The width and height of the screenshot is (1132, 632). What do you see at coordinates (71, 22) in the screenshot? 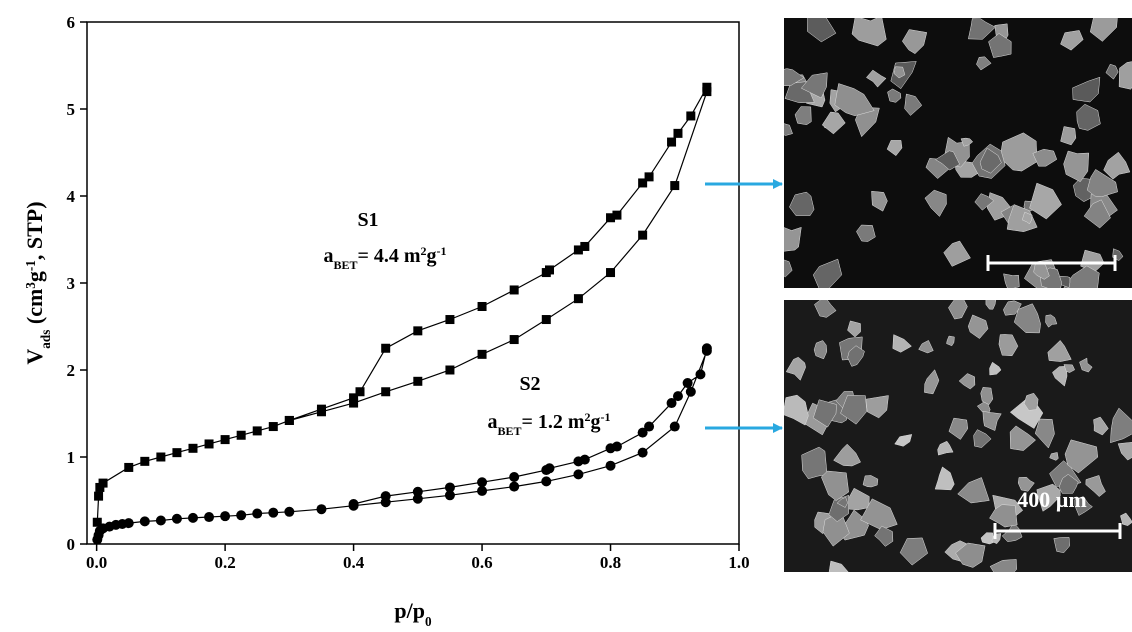
I see `y-tick-label: 6` at bounding box center [71, 22].